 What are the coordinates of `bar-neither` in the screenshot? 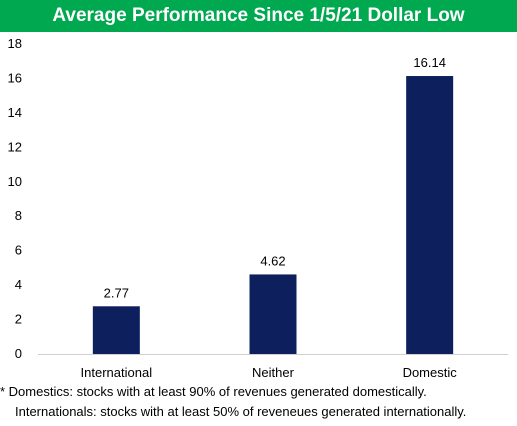 It's located at (273, 314).